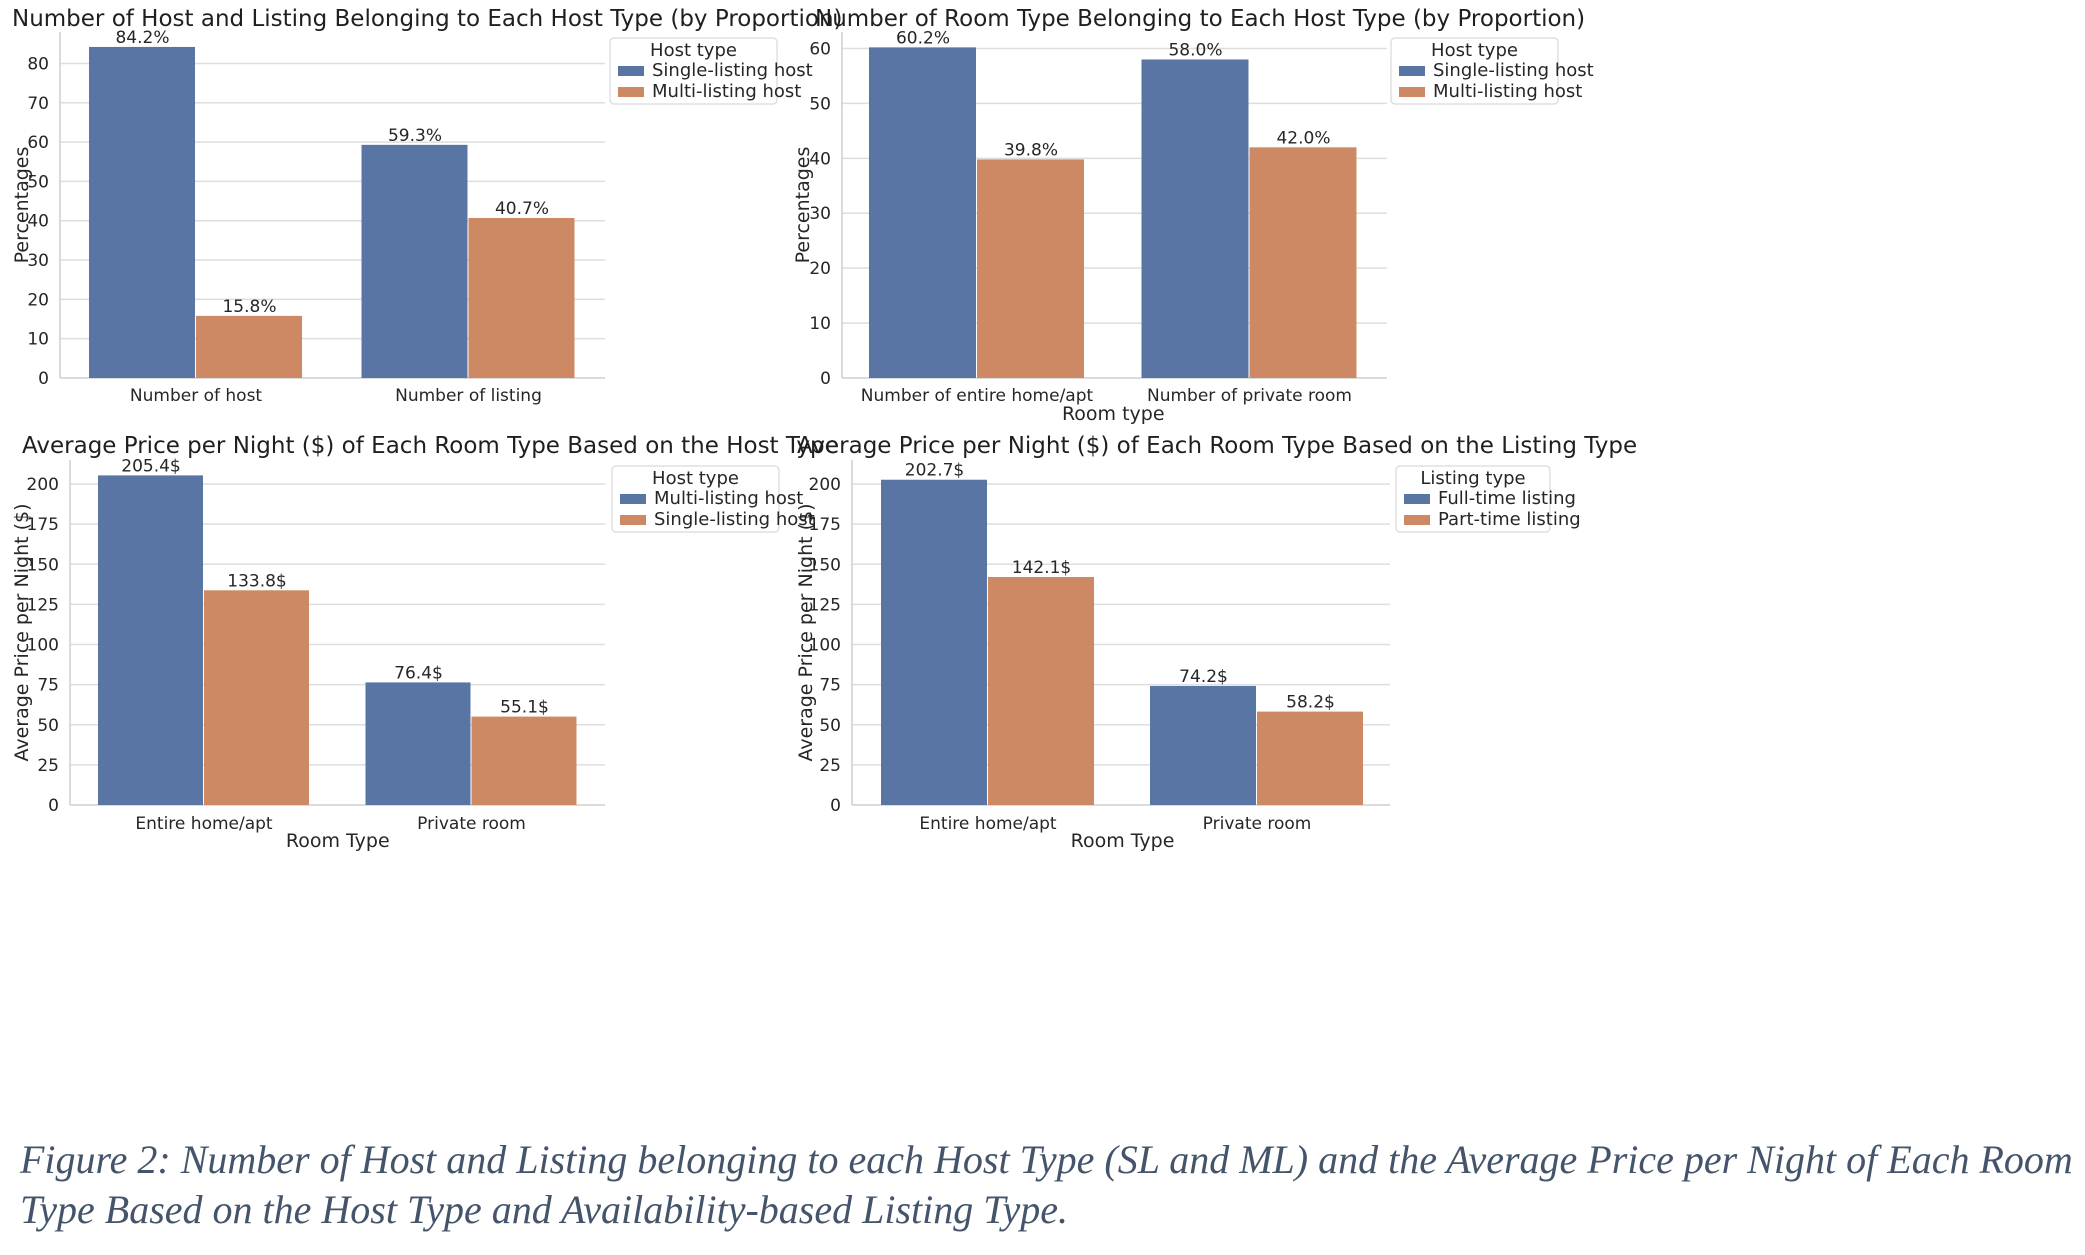  Describe the element at coordinates (150, 466) in the screenshot. I see `data-label: 205.4$` at that location.